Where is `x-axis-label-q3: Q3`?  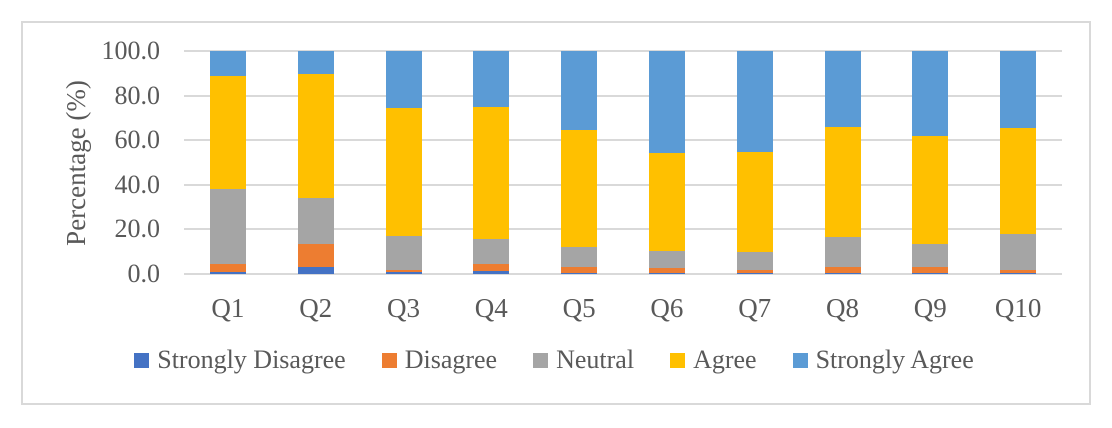
x-axis-label-q3: Q3 is located at coordinates (403, 308).